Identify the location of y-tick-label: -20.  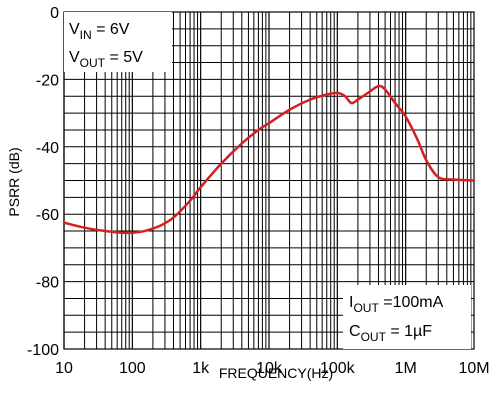
(47, 80).